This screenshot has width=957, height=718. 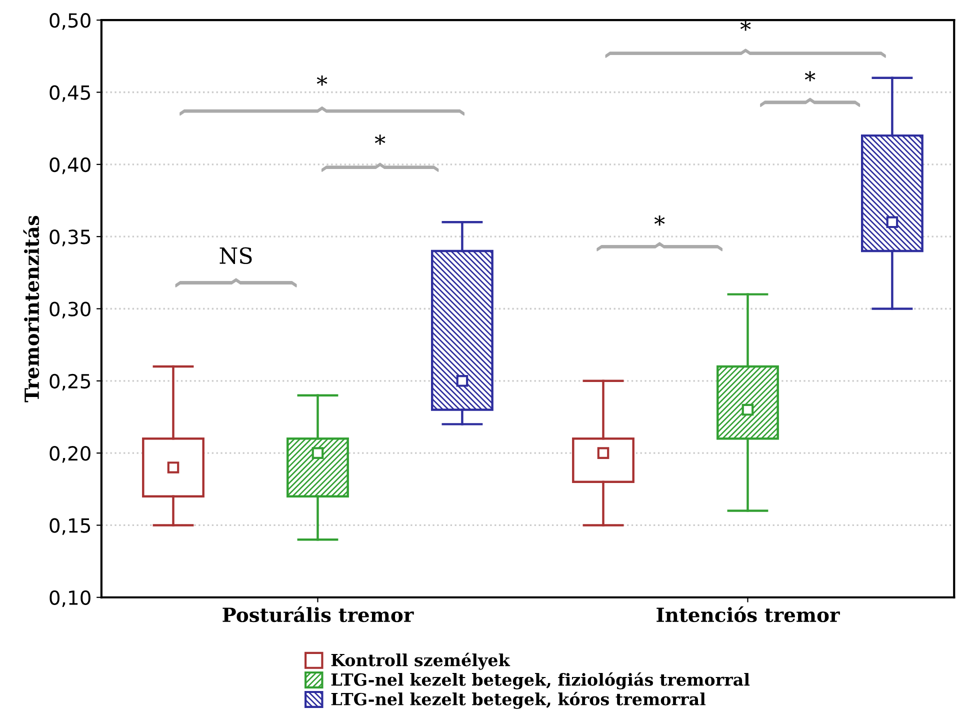 What do you see at coordinates (70, 165) in the screenshot?
I see `y-tick-label: 0,40` at bounding box center [70, 165].